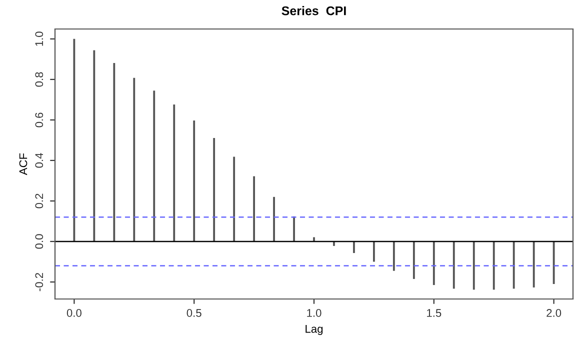 This screenshot has width=579, height=343. What do you see at coordinates (39, 39) in the screenshot?
I see `y-tick-label: 1.0` at bounding box center [39, 39].